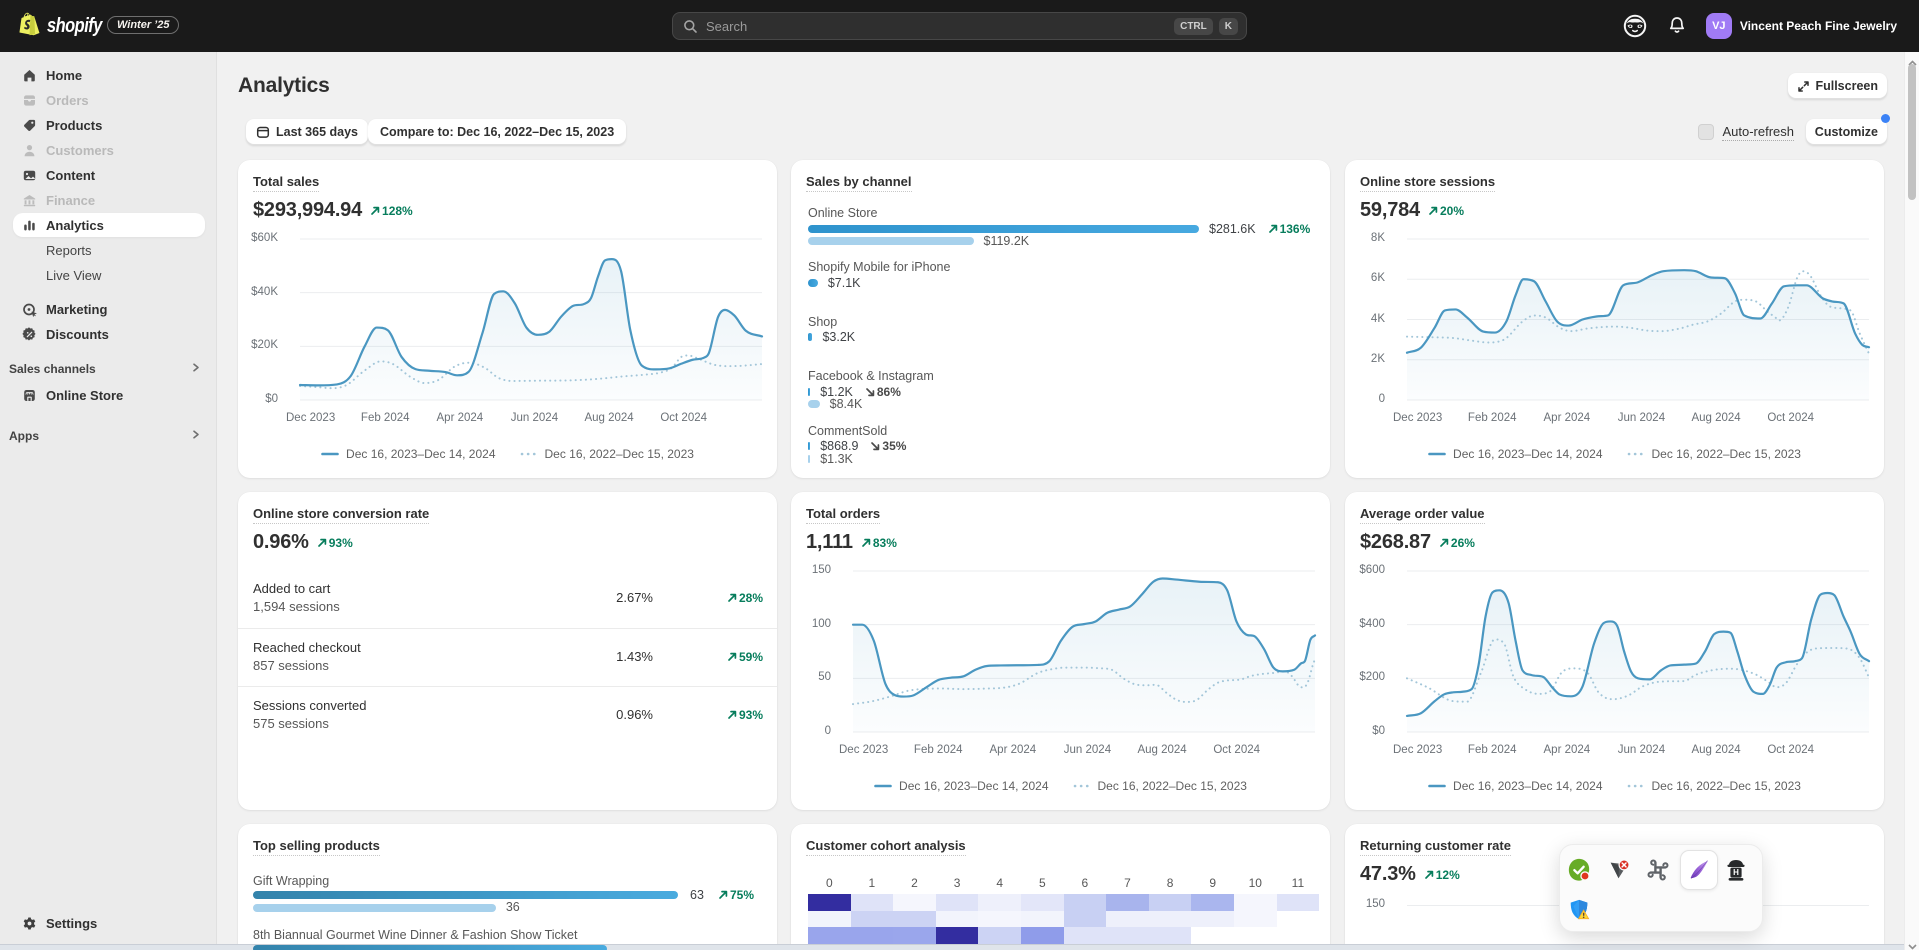 This screenshot has width=1919, height=950. I want to click on scroll-down-arrow-icon, so click(1912, 944).